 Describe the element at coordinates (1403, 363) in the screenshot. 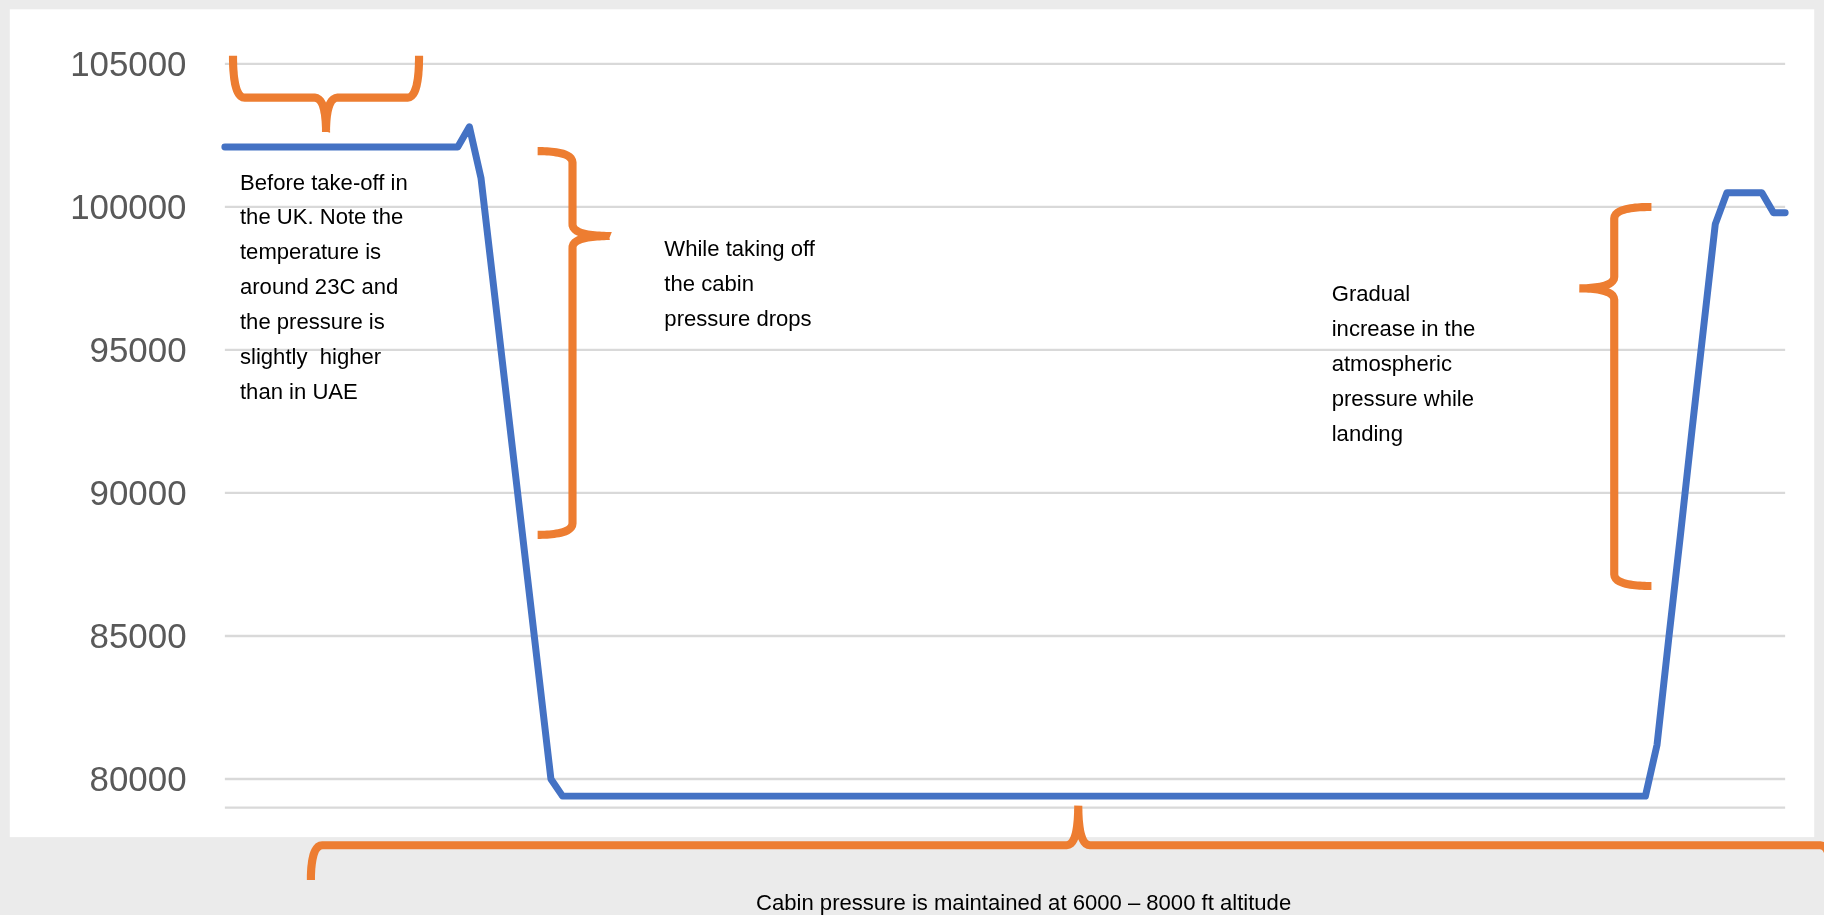

I see `annotation: Gradual increase in the atmospheric pressure while landing` at that location.